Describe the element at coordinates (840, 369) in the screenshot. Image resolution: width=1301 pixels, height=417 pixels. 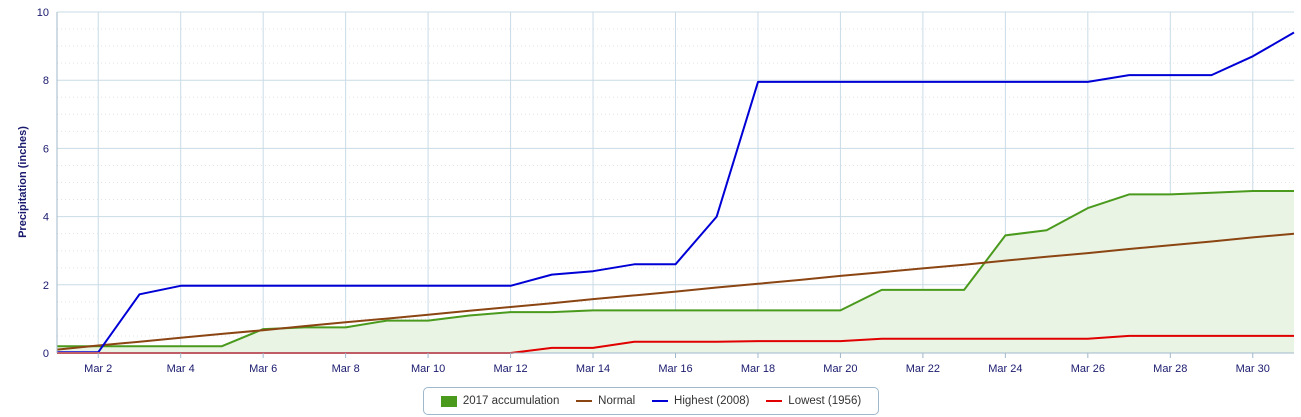
I see `x-tick-label: Mar 20` at that location.